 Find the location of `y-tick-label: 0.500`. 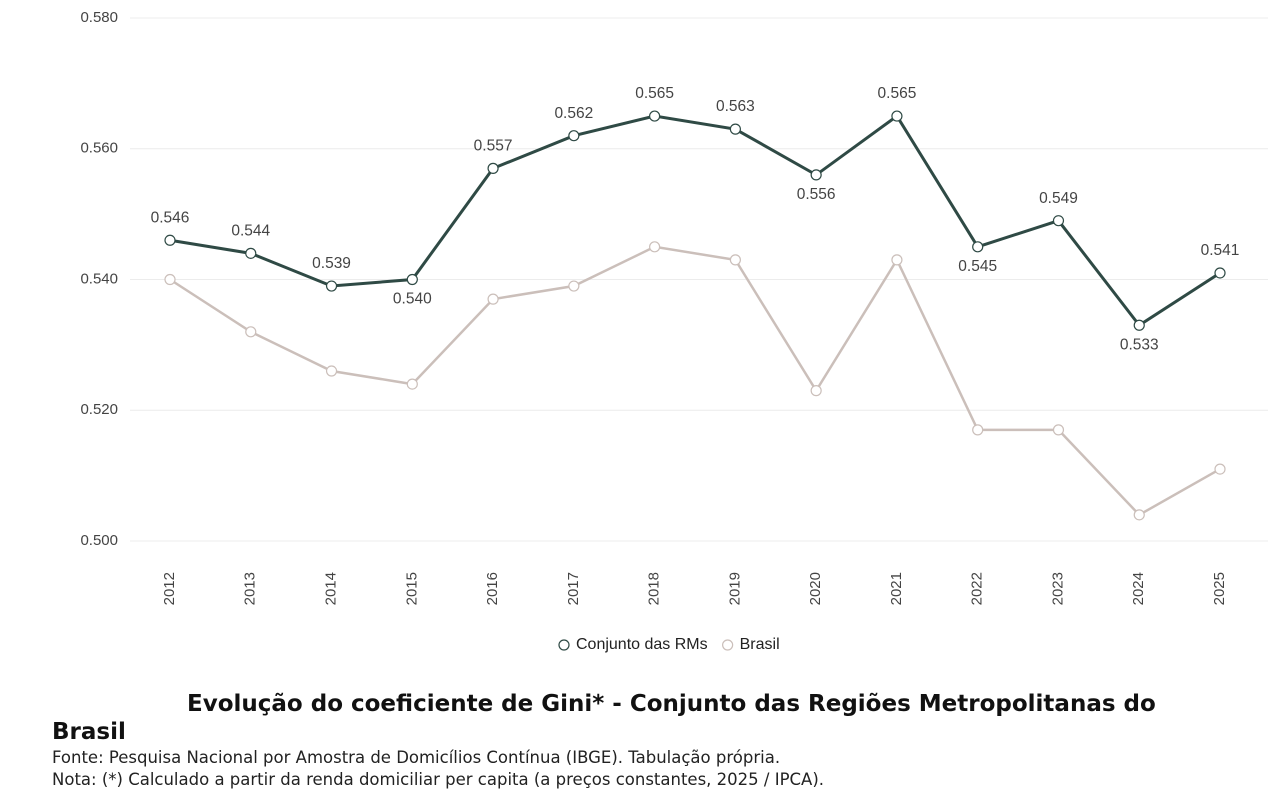

y-tick-label: 0.500 is located at coordinates (99, 540).